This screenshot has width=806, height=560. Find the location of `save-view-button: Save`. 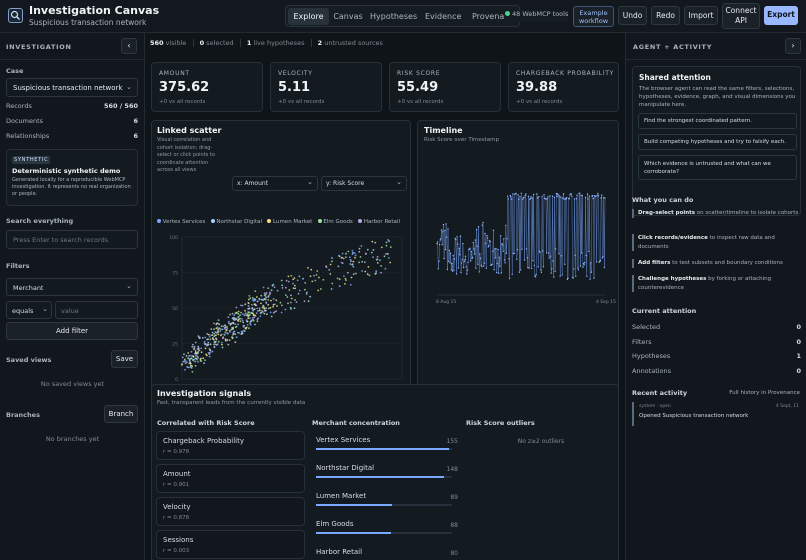

save-view-button: Save is located at coordinates (124, 359).